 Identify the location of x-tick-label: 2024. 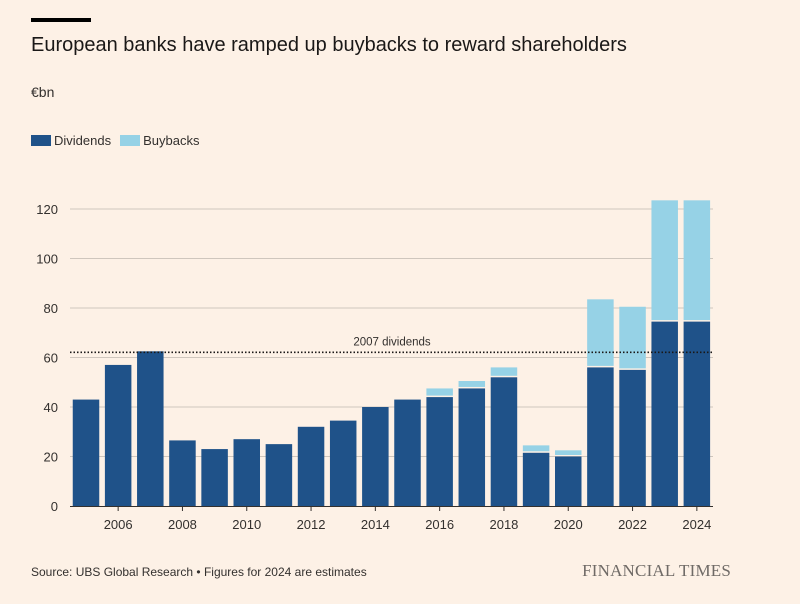
(696, 524).